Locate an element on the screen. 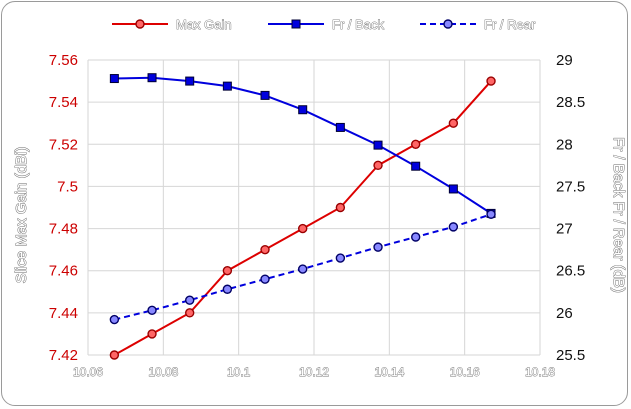 The width and height of the screenshot is (631, 409). y-tick-right-label: 26.5 is located at coordinates (570, 271).